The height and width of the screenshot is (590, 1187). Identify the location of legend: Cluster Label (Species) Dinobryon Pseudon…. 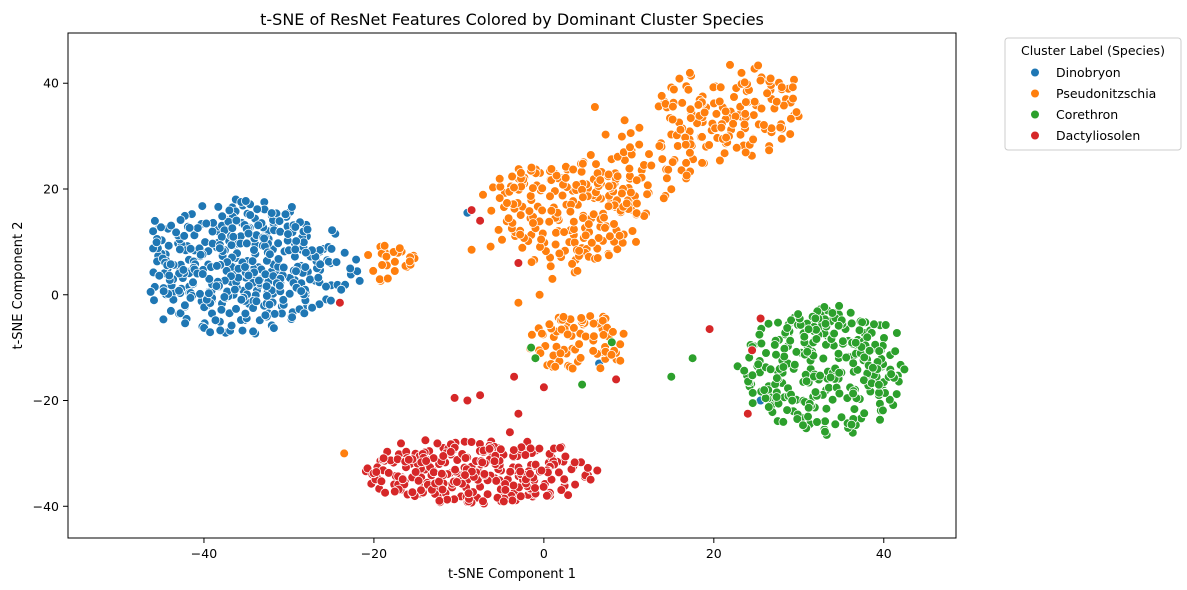
(1093, 94).